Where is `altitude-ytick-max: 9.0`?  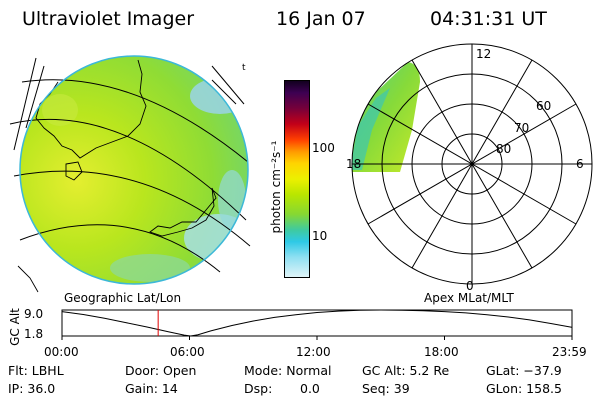
altitude-ytick-max: 9.0 is located at coordinates (34, 314).